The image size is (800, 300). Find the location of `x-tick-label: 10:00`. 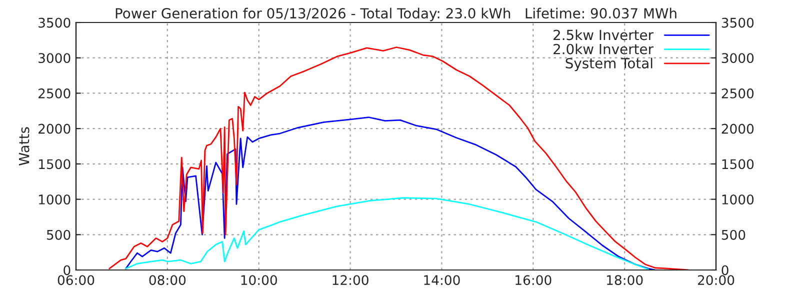

x-tick-label: 10:00 is located at coordinates (259, 280).